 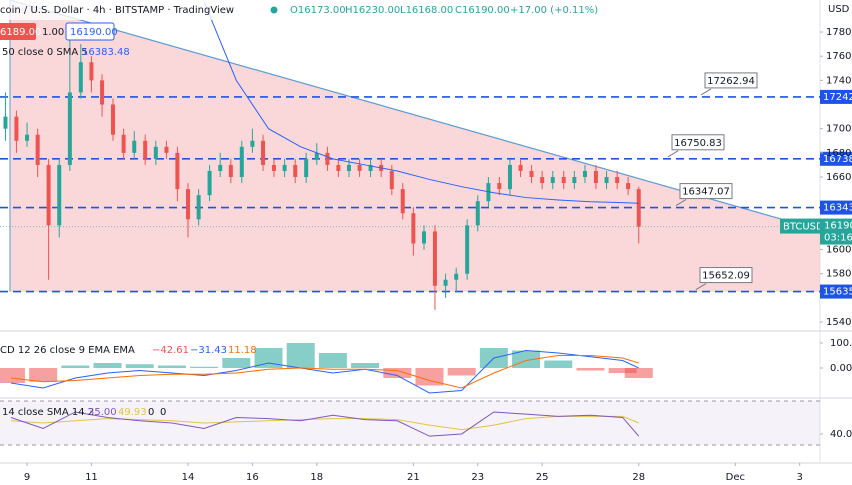 What do you see at coordinates (839, 9) in the screenshot?
I see `axis-label: USD` at bounding box center [839, 9].